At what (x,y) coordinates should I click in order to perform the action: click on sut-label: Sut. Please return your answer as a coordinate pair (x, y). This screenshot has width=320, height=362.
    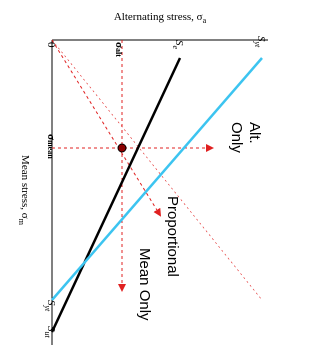
    Looking at the image, I should click on (50, 332).